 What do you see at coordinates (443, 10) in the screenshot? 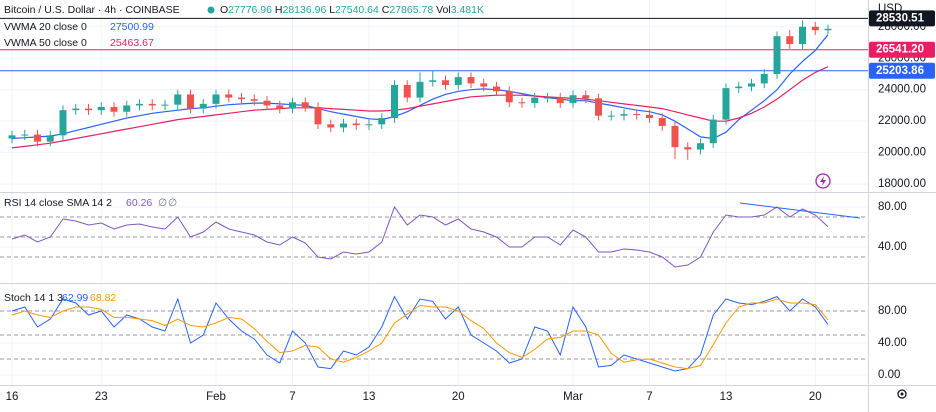
I see `volume-label: Vol` at bounding box center [443, 10].